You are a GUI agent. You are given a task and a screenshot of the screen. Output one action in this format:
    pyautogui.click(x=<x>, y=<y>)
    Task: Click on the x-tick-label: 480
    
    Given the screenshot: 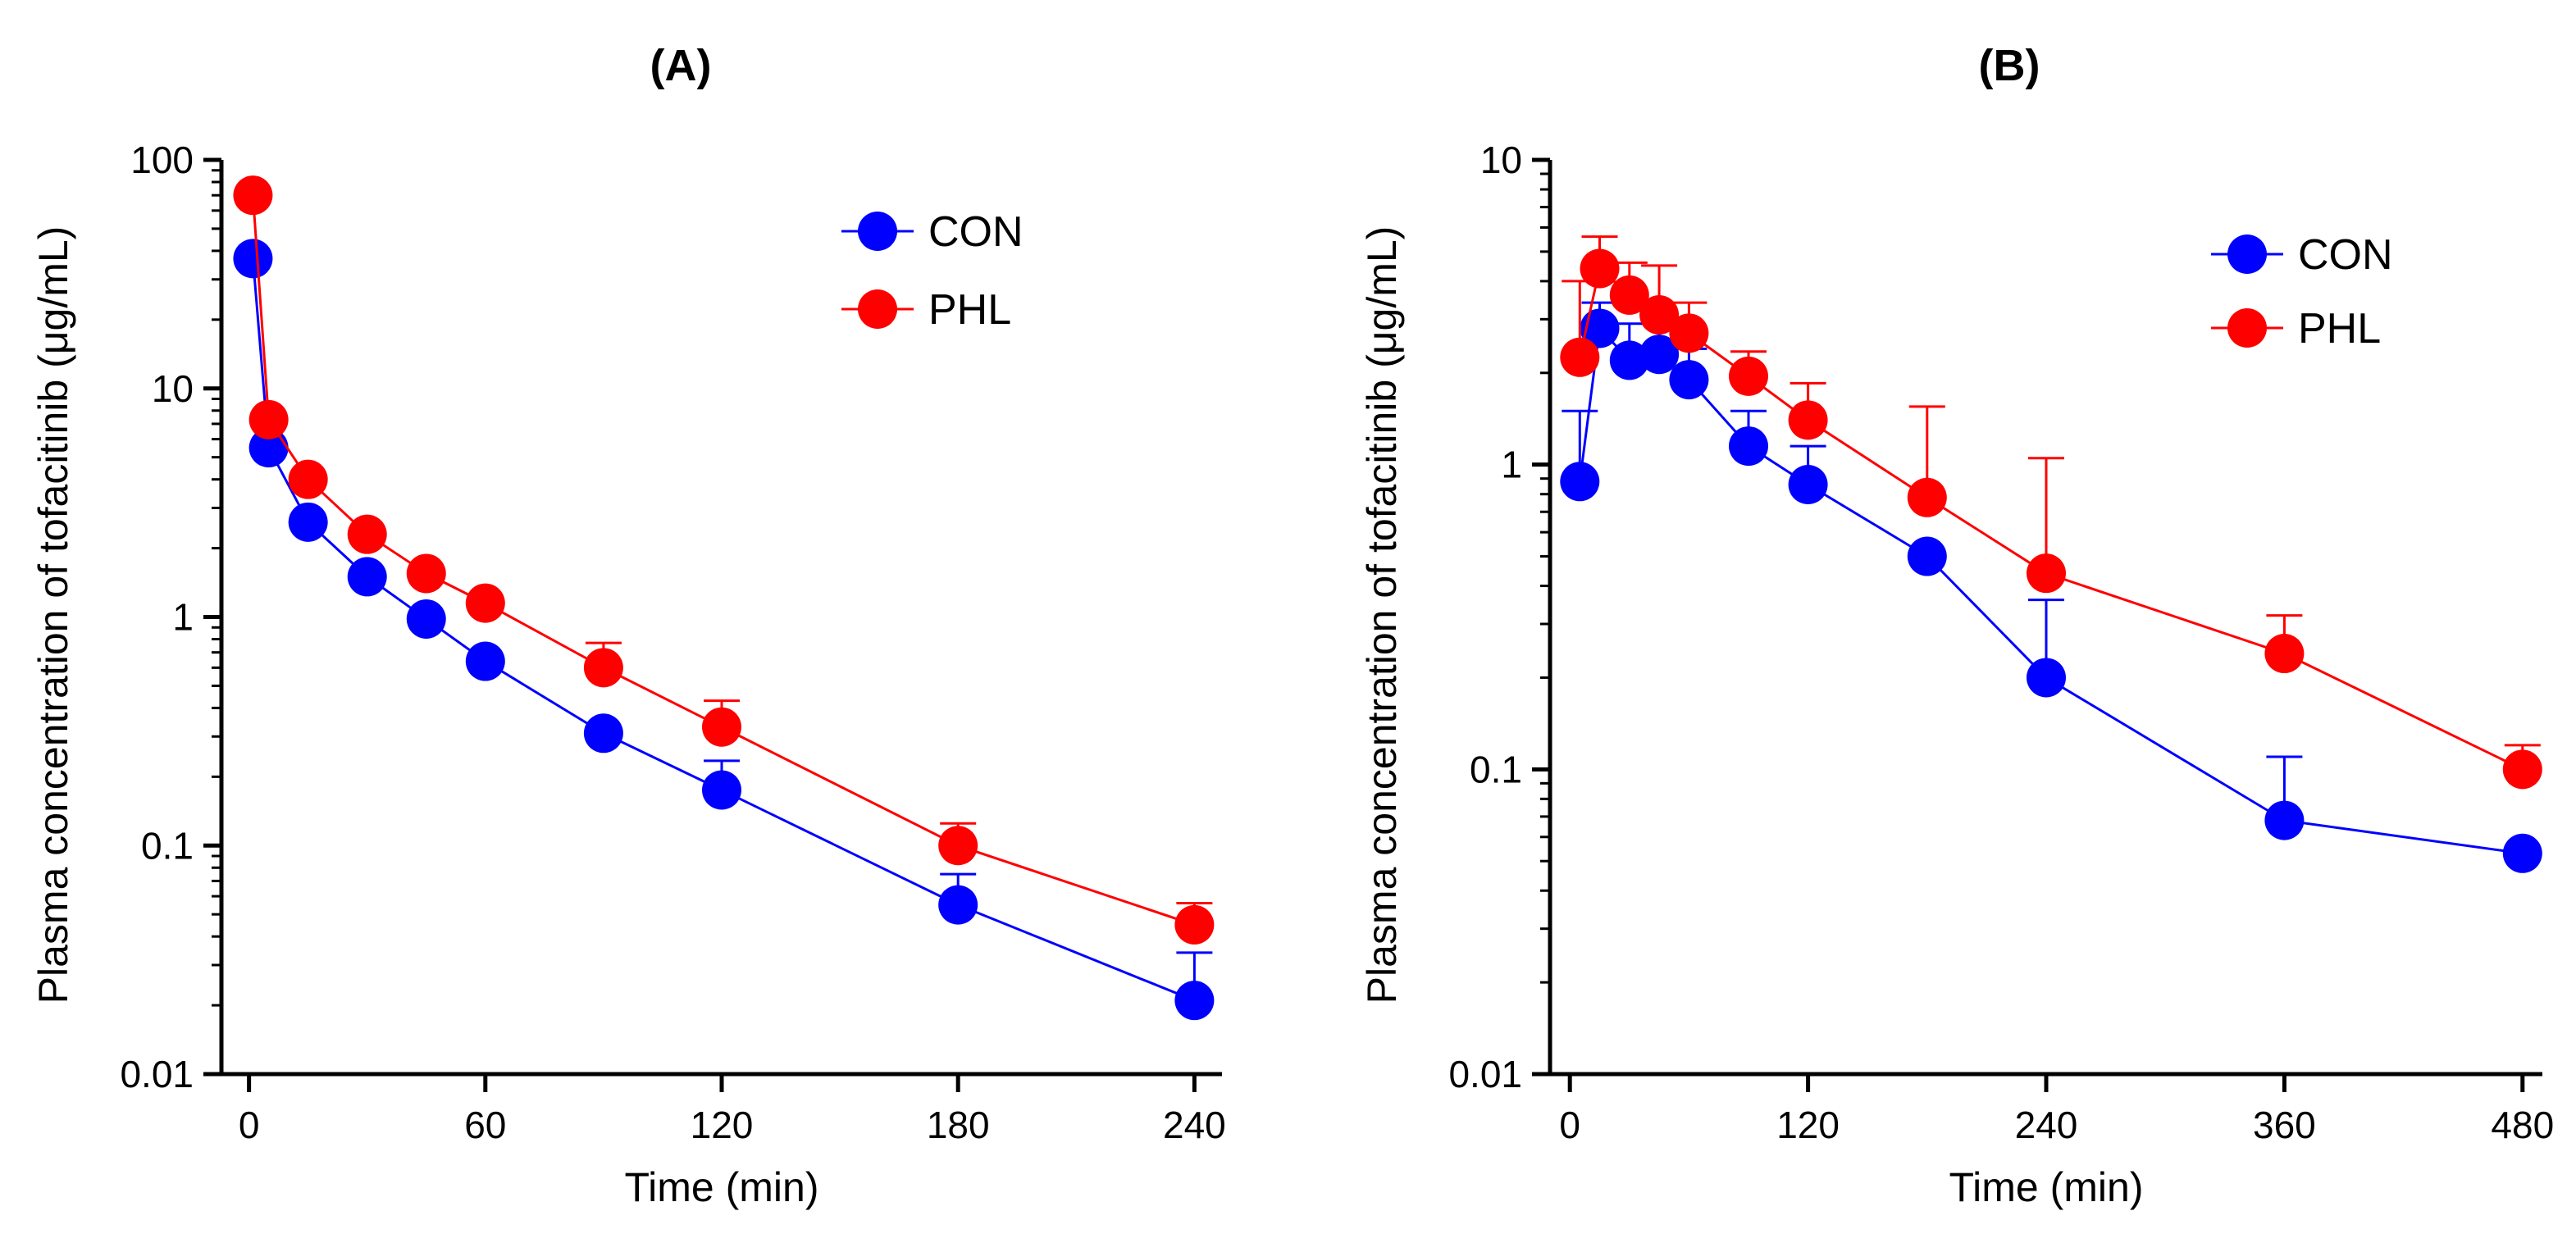 What is the action you would take?
    pyautogui.click(x=2522, y=1125)
    